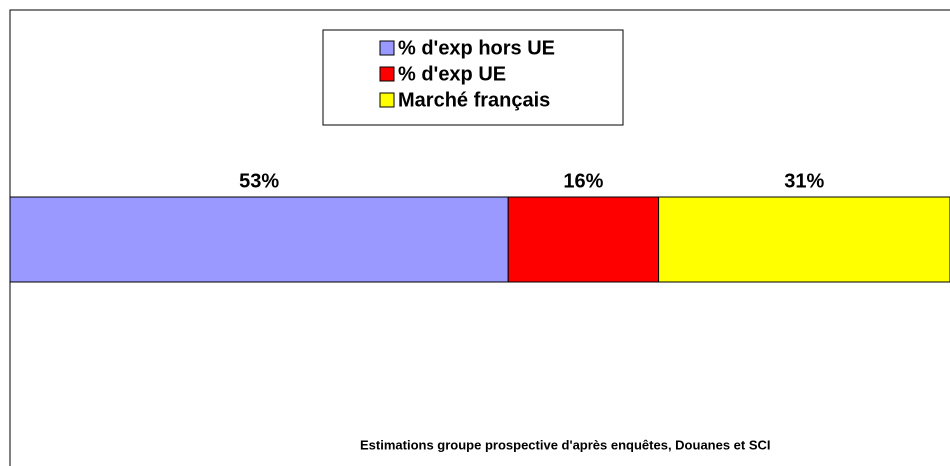  Describe the element at coordinates (804, 181) in the screenshot. I see `data-label: 31%` at that location.